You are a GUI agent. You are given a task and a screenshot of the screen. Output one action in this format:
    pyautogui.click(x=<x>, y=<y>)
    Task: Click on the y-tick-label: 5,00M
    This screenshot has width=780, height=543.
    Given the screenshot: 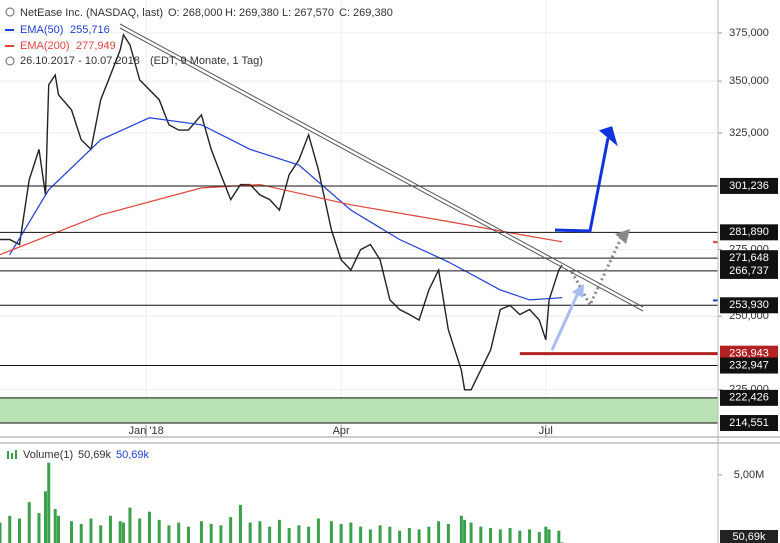 What is the action you would take?
    pyautogui.click(x=749, y=475)
    